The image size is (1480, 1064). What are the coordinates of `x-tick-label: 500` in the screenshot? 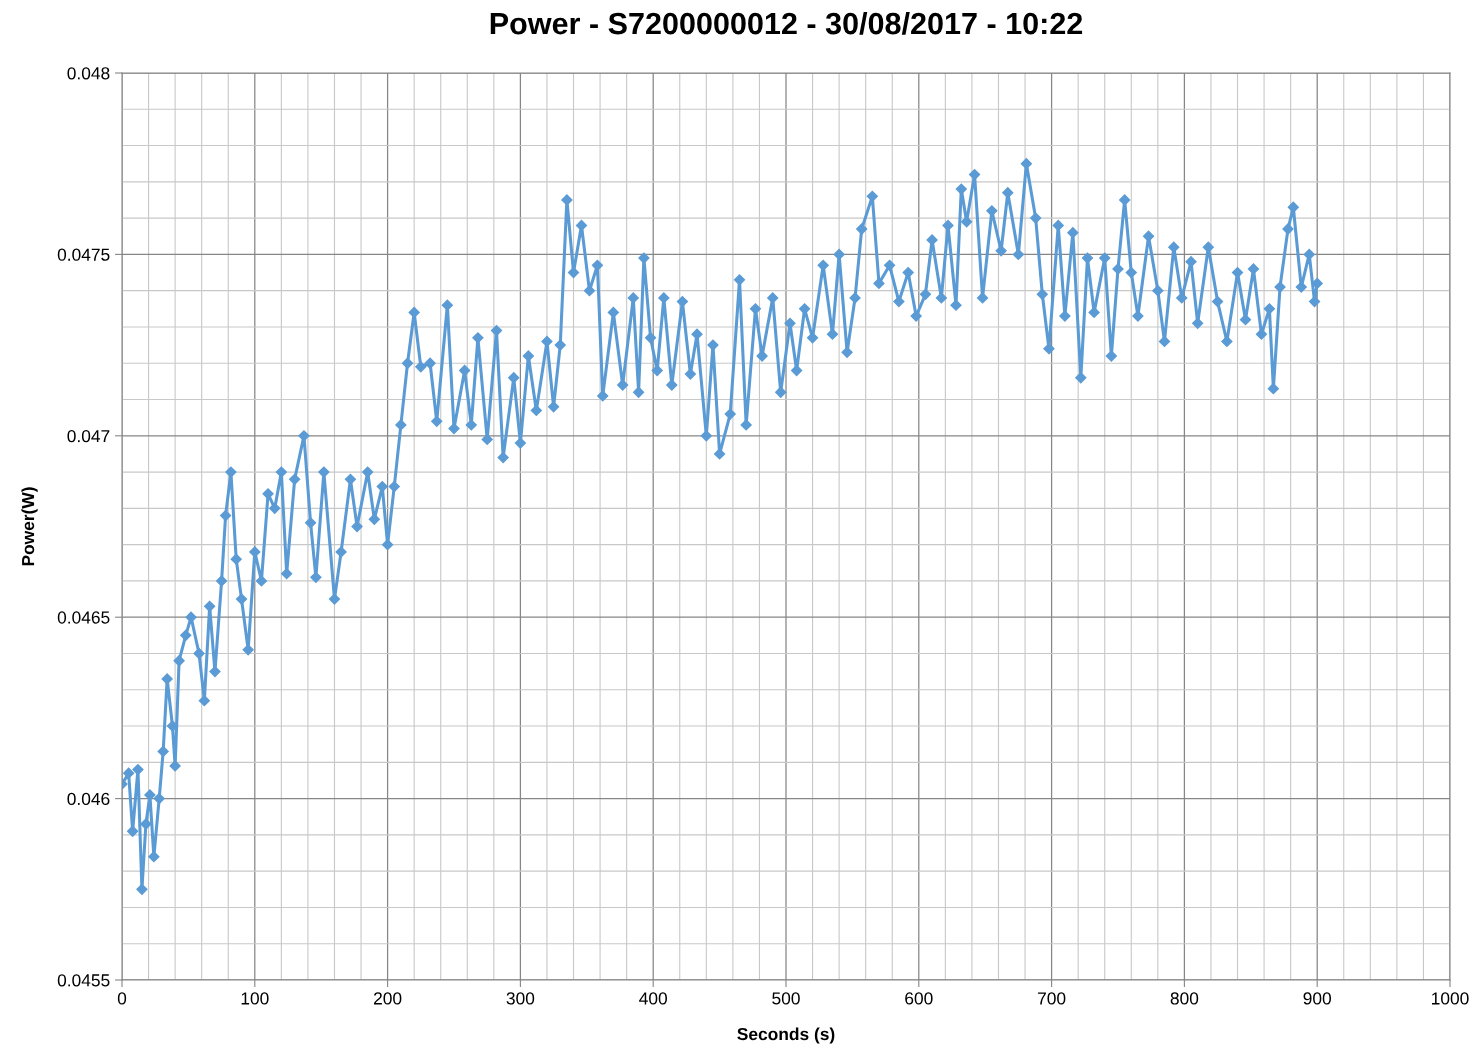 It's located at (786, 998).